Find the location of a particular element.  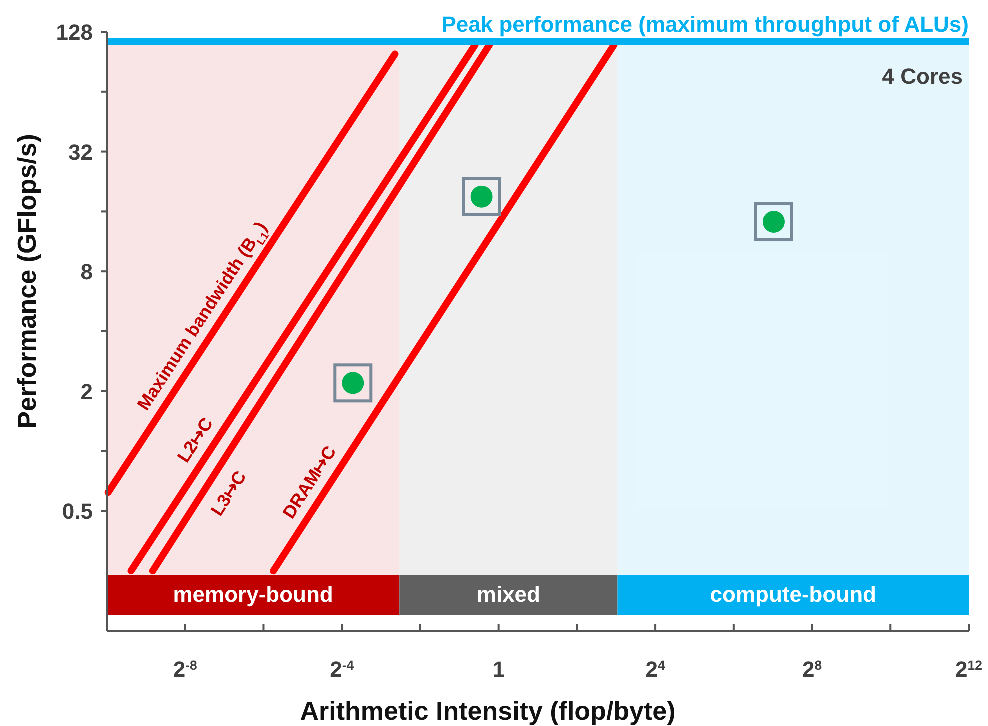

x-axis-title: Arithmetic Intensity (flop/byte) is located at coordinates (488, 711).